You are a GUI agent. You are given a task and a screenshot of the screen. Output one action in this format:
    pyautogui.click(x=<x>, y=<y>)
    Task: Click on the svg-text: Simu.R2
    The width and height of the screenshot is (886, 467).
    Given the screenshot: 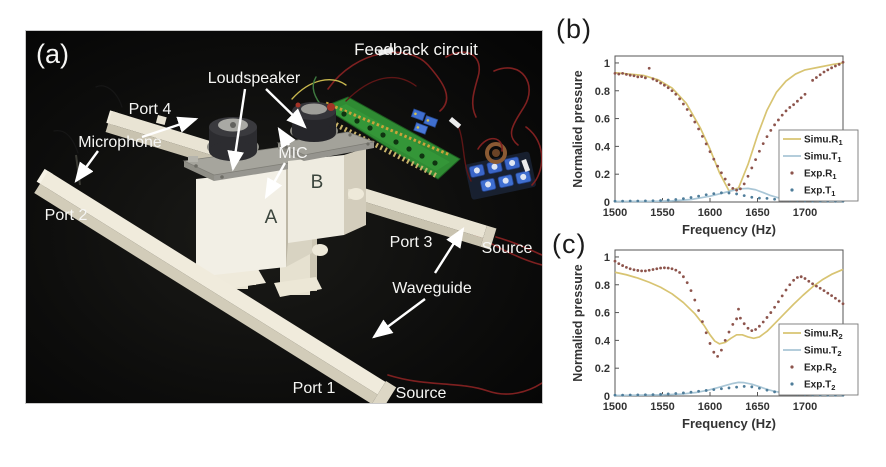 What is the action you would take?
    pyautogui.click(x=823, y=335)
    